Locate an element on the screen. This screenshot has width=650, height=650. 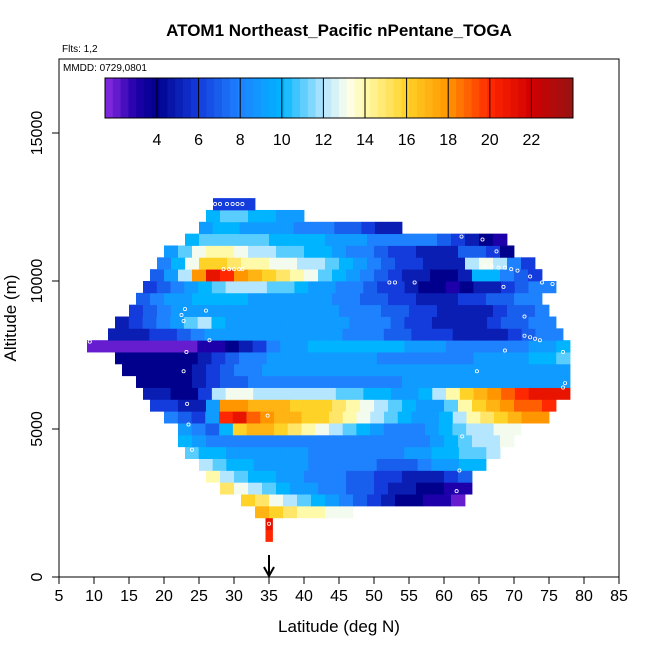
colorbar-tick-label: 6 is located at coordinates (198, 140).